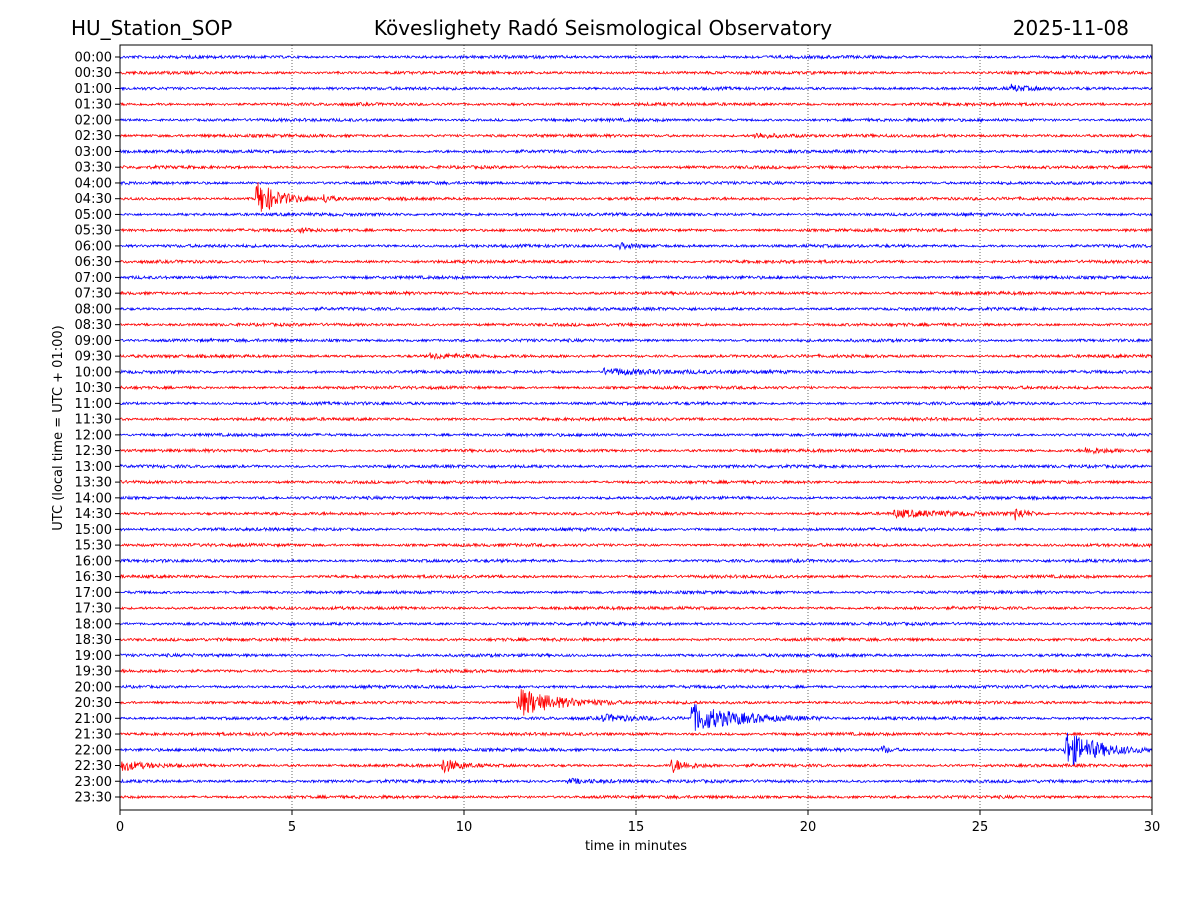 Image resolution: width=1200 pixels, height=904 pixels. What do you see at coordinates (93, 262) in the screenshot?
I see `y-tick-label: 06:30` at bounding box center [93, 262].